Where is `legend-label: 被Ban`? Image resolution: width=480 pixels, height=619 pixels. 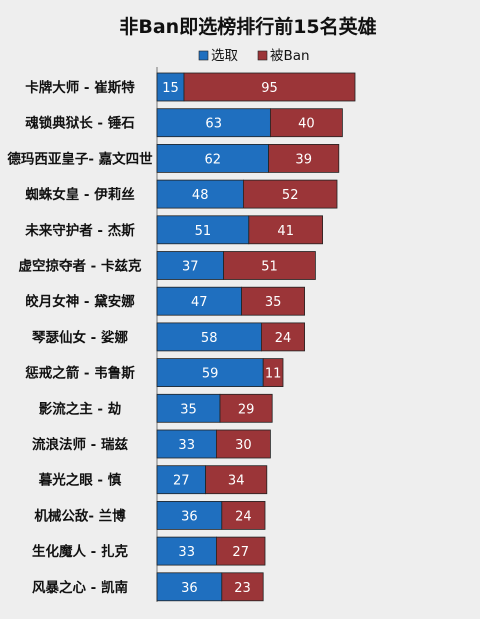
legend-label: 被Ban is located at coordinates (290, 56).